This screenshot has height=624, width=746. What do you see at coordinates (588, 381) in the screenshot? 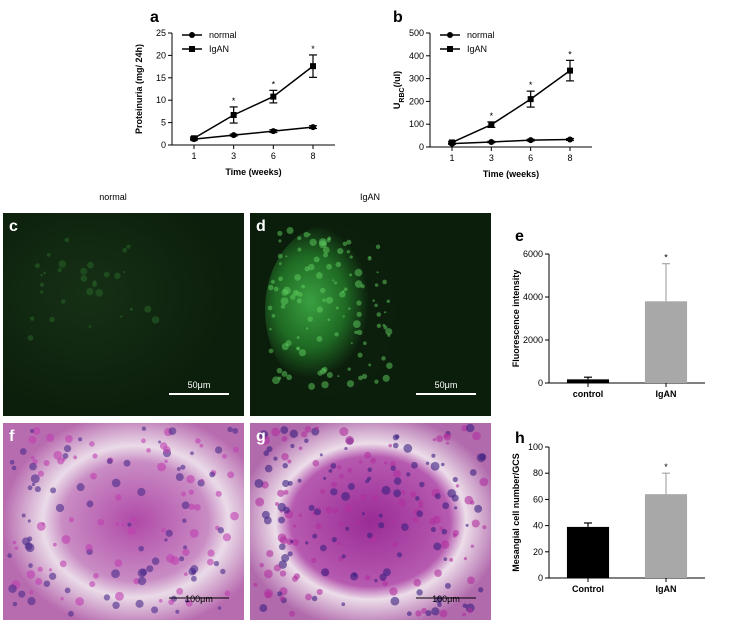
I see `bar` at bounding box center [588, 381].